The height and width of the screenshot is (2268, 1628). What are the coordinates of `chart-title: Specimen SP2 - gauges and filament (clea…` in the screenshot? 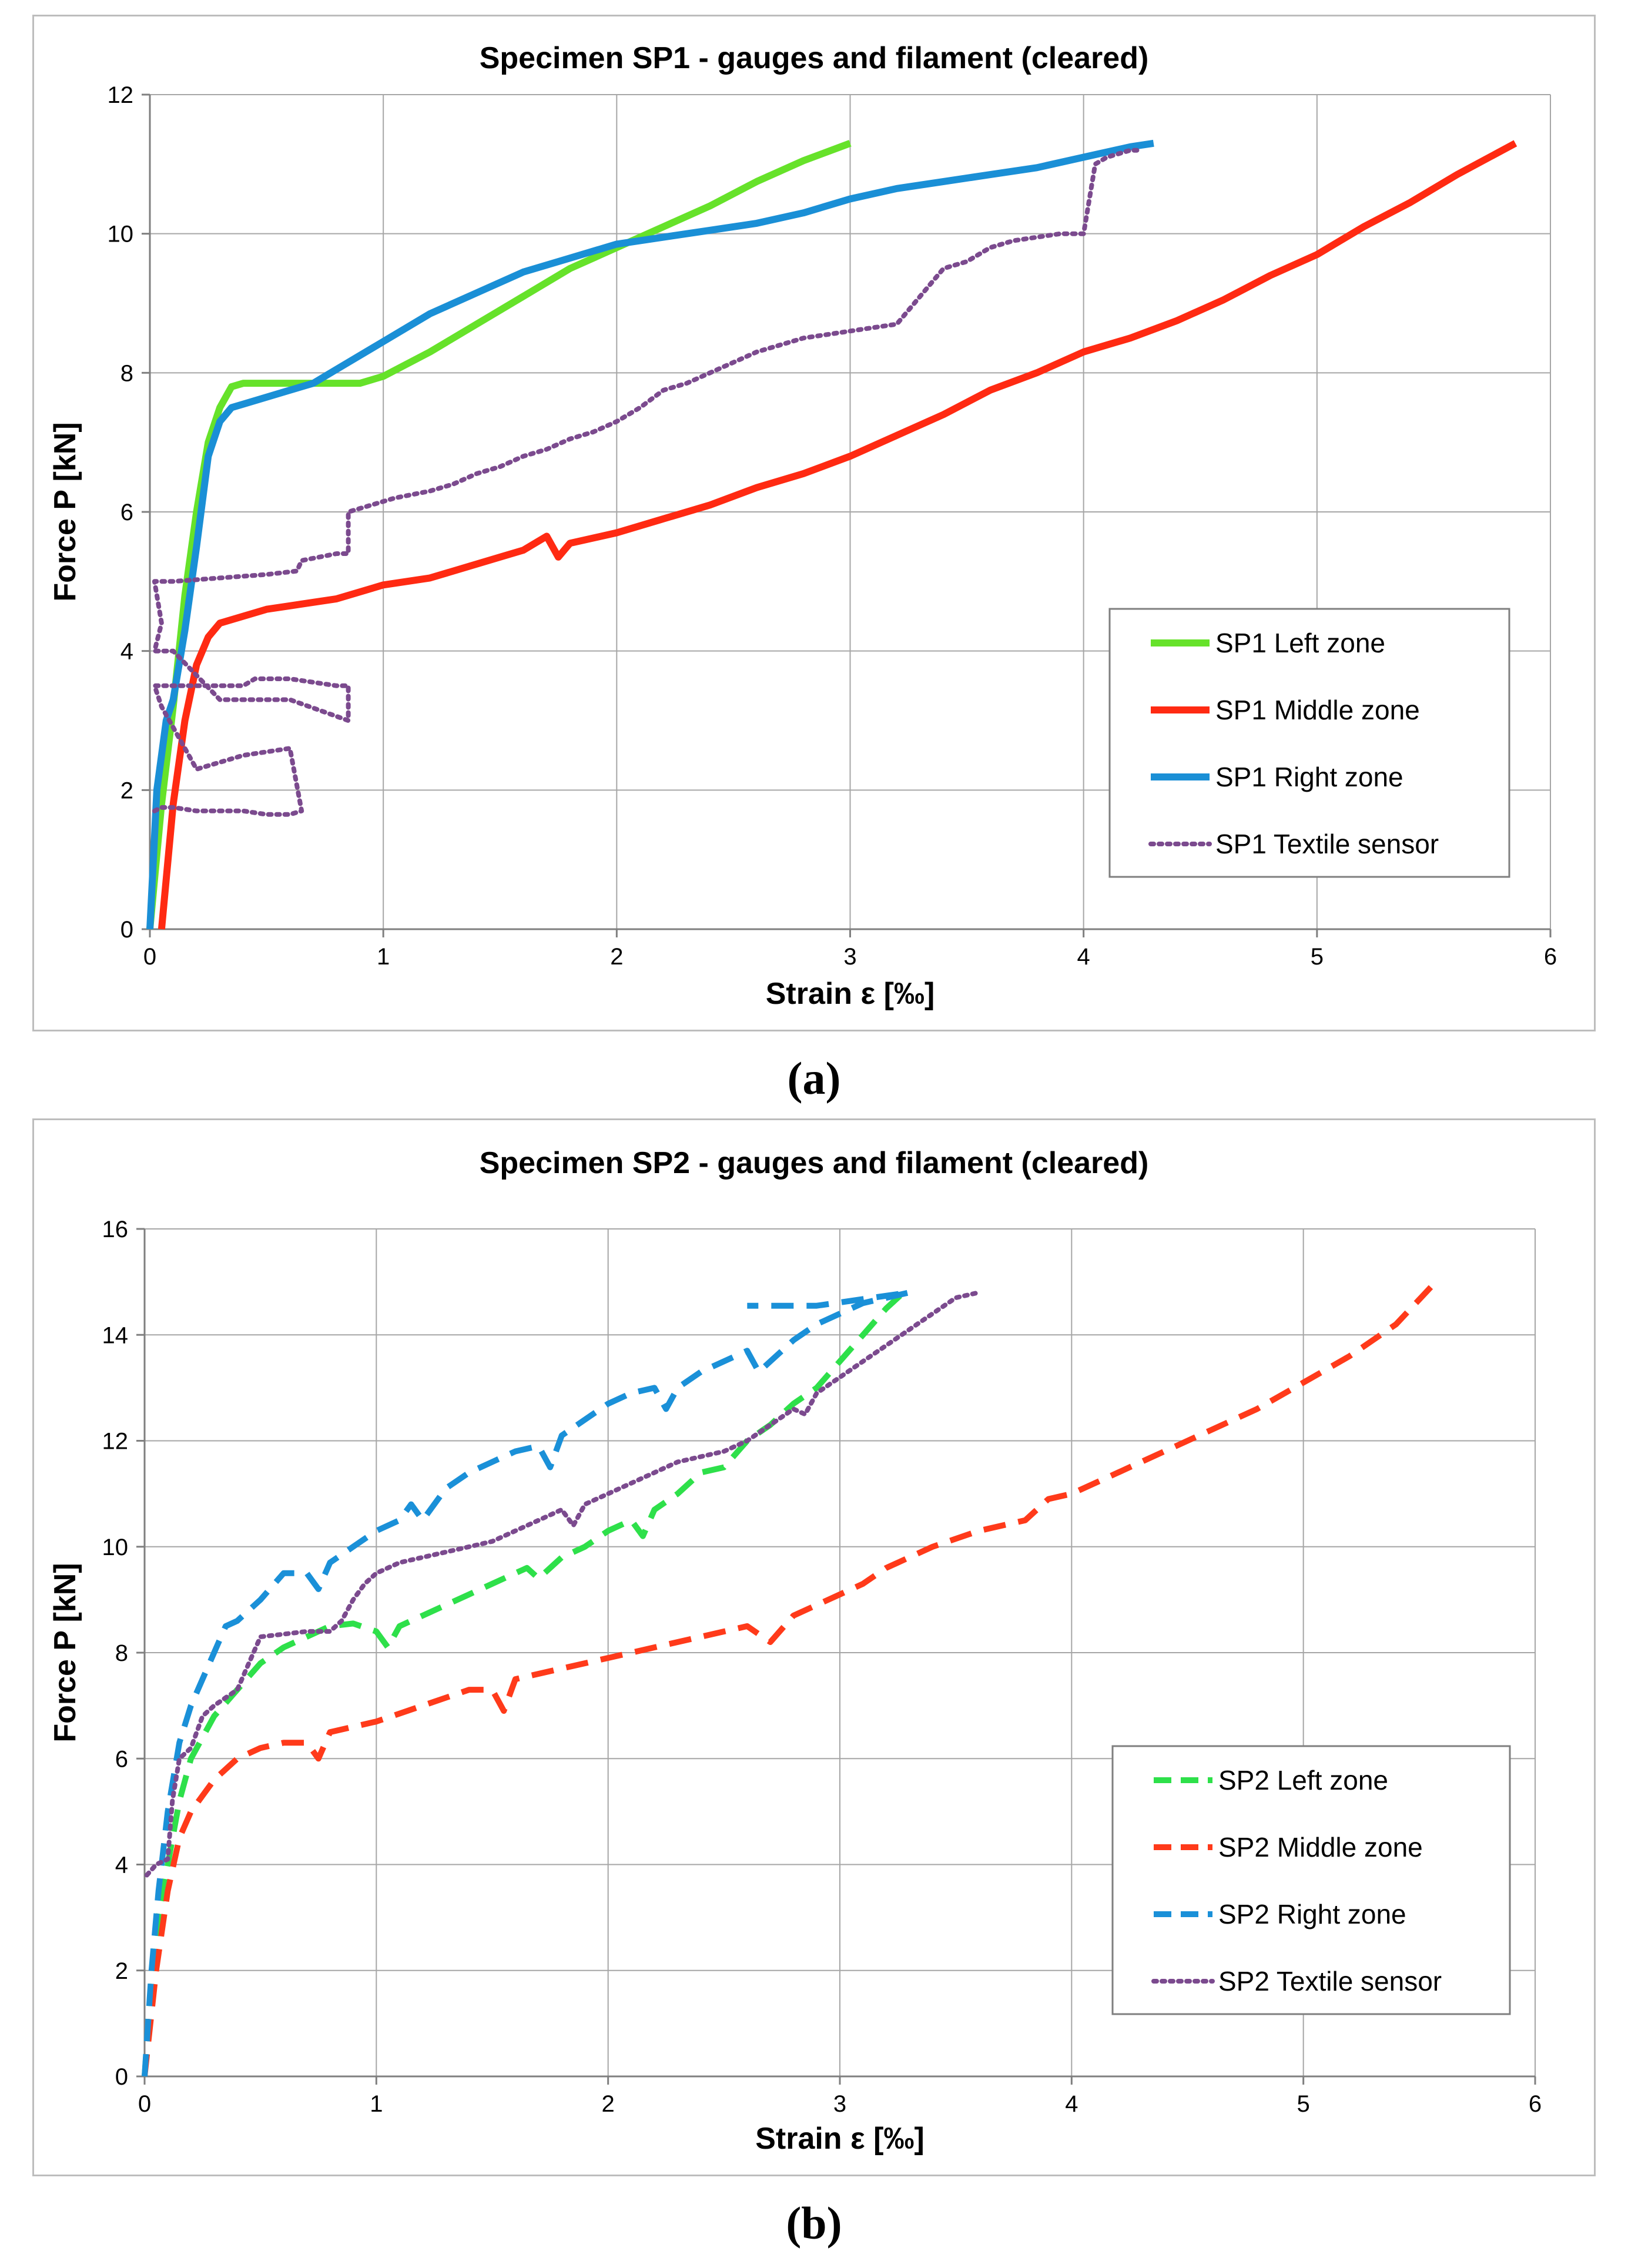 It's located at (815, 1163).